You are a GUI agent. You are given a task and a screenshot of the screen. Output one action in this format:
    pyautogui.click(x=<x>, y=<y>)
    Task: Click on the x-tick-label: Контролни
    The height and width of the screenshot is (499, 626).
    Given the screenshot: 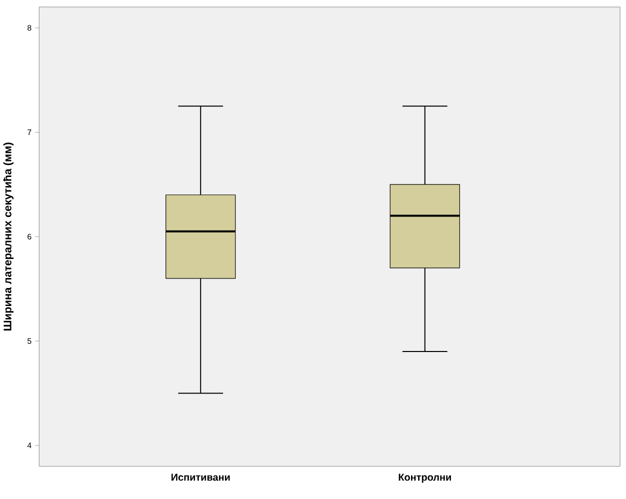 What is the action you would take?
    pyautogui.click(x=424, y=478)
    